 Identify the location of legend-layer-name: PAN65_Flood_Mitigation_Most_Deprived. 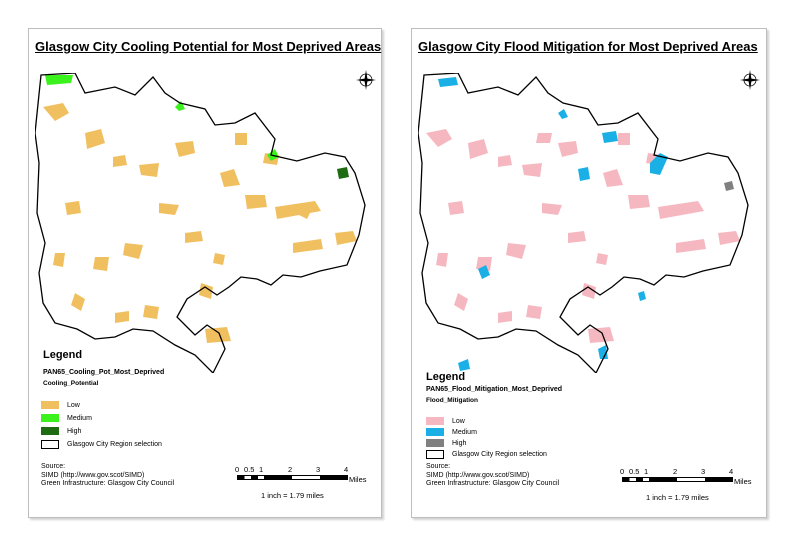
(494, 389).